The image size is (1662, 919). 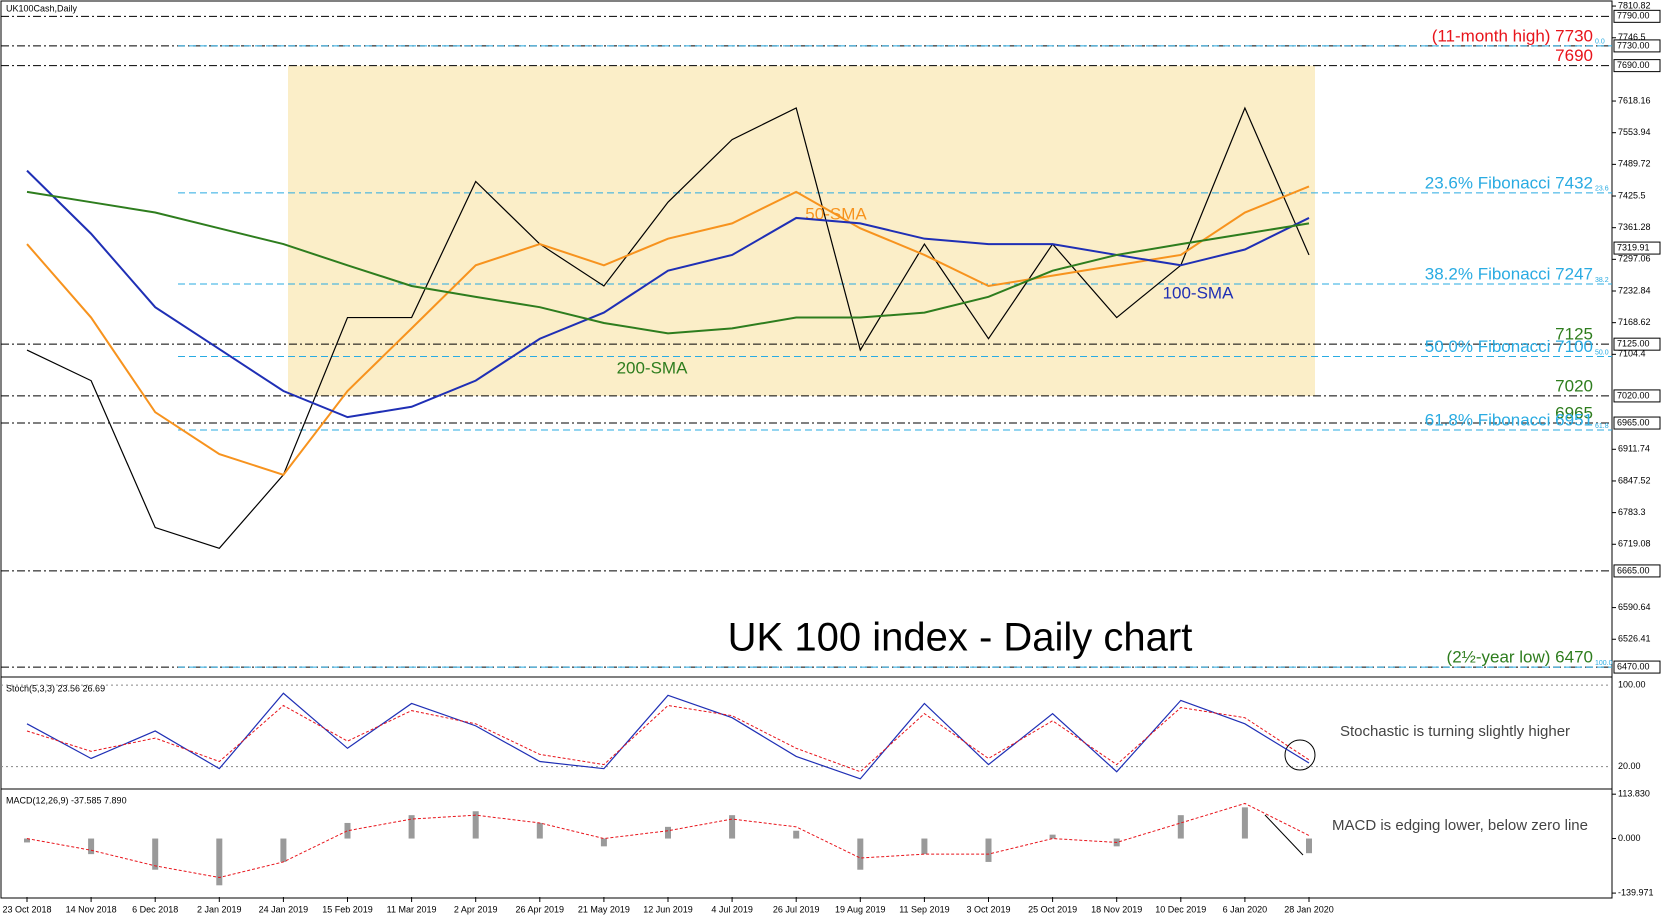 I want to click on y-tick-label: 100.00, so click(x=1632, y=684).